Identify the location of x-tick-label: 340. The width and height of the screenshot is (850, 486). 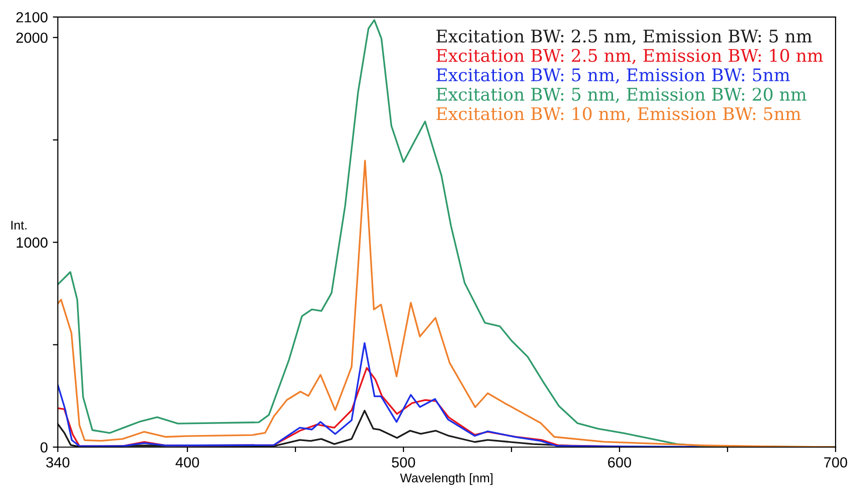
(58, 462).